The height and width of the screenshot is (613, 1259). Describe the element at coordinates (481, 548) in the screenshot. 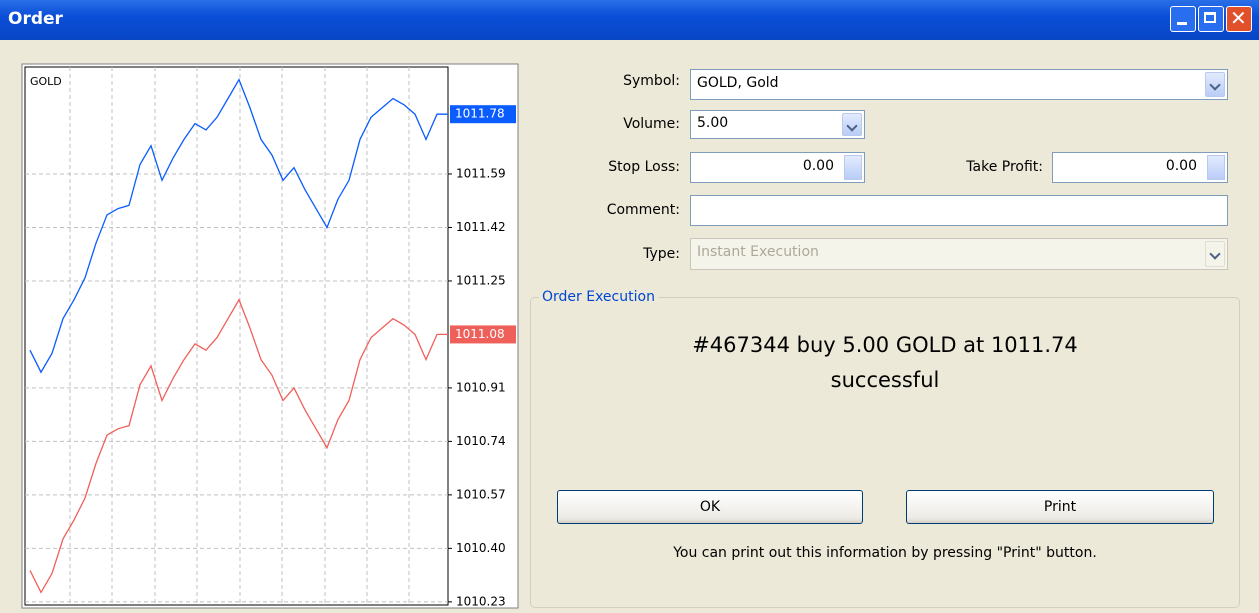

I see `y-tick-label: 1010.40` at that location.